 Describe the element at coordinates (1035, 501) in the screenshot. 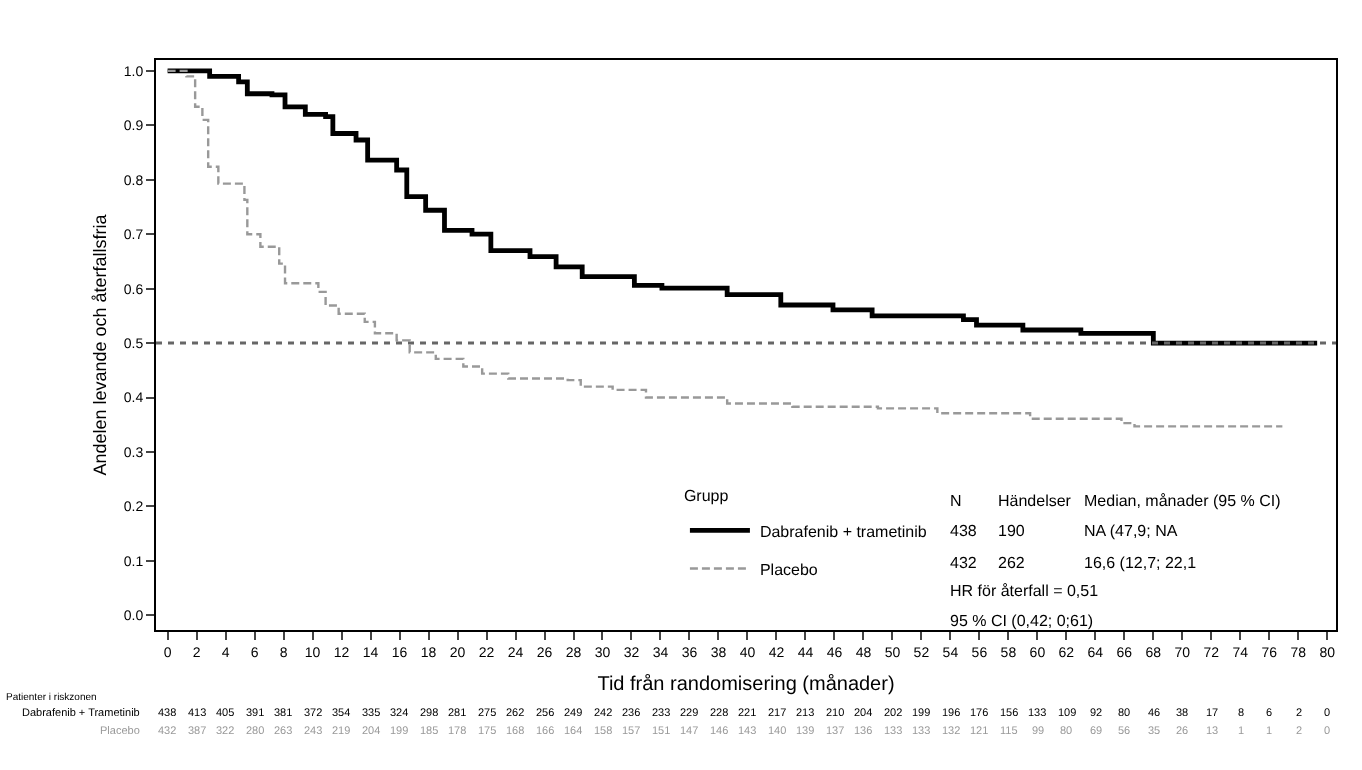

I see `annotation: Händelser` at that location.